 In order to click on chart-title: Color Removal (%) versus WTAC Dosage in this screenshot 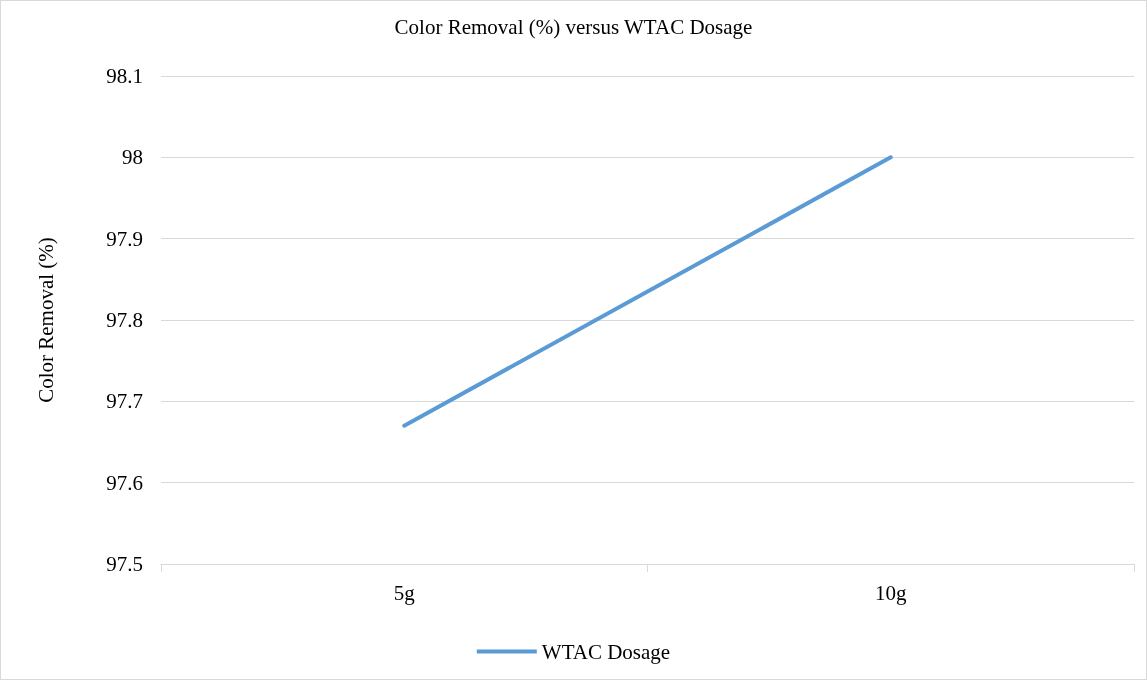, I will do `click(573, 26)`.